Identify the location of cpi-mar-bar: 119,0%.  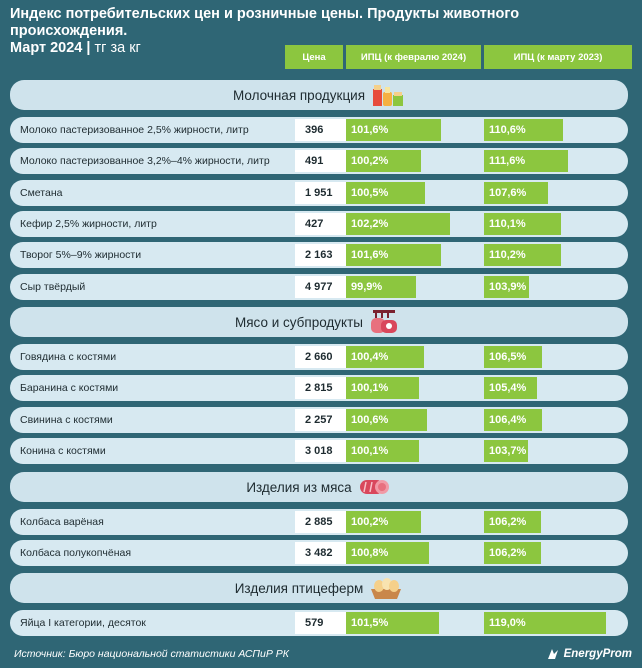
(545, 623).